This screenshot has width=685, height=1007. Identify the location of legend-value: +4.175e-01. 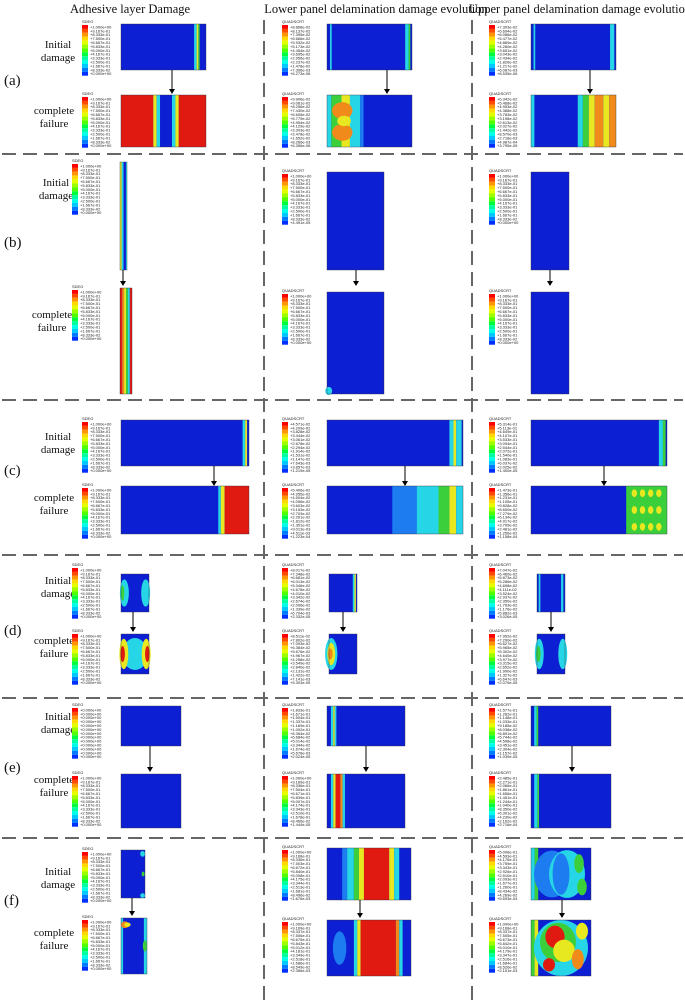
(300, 879).